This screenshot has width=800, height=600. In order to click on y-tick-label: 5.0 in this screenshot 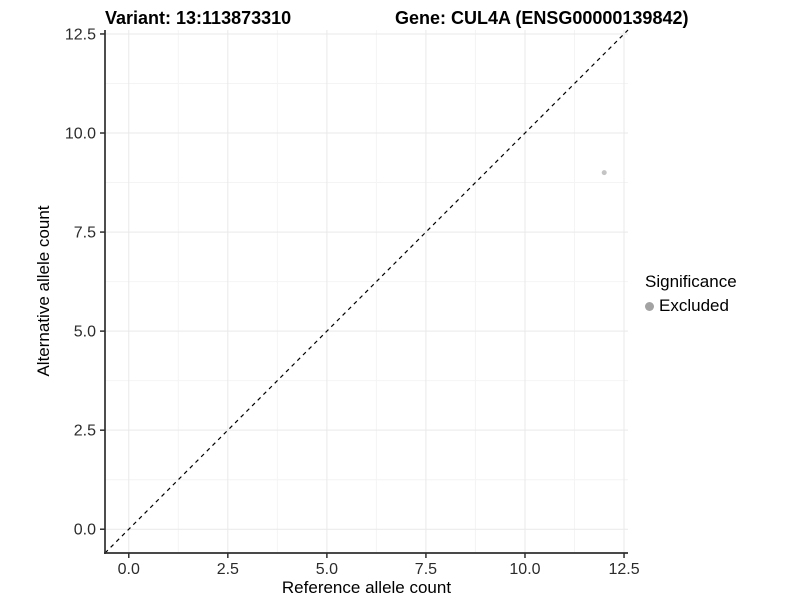, I will do `click(85, 332)`.